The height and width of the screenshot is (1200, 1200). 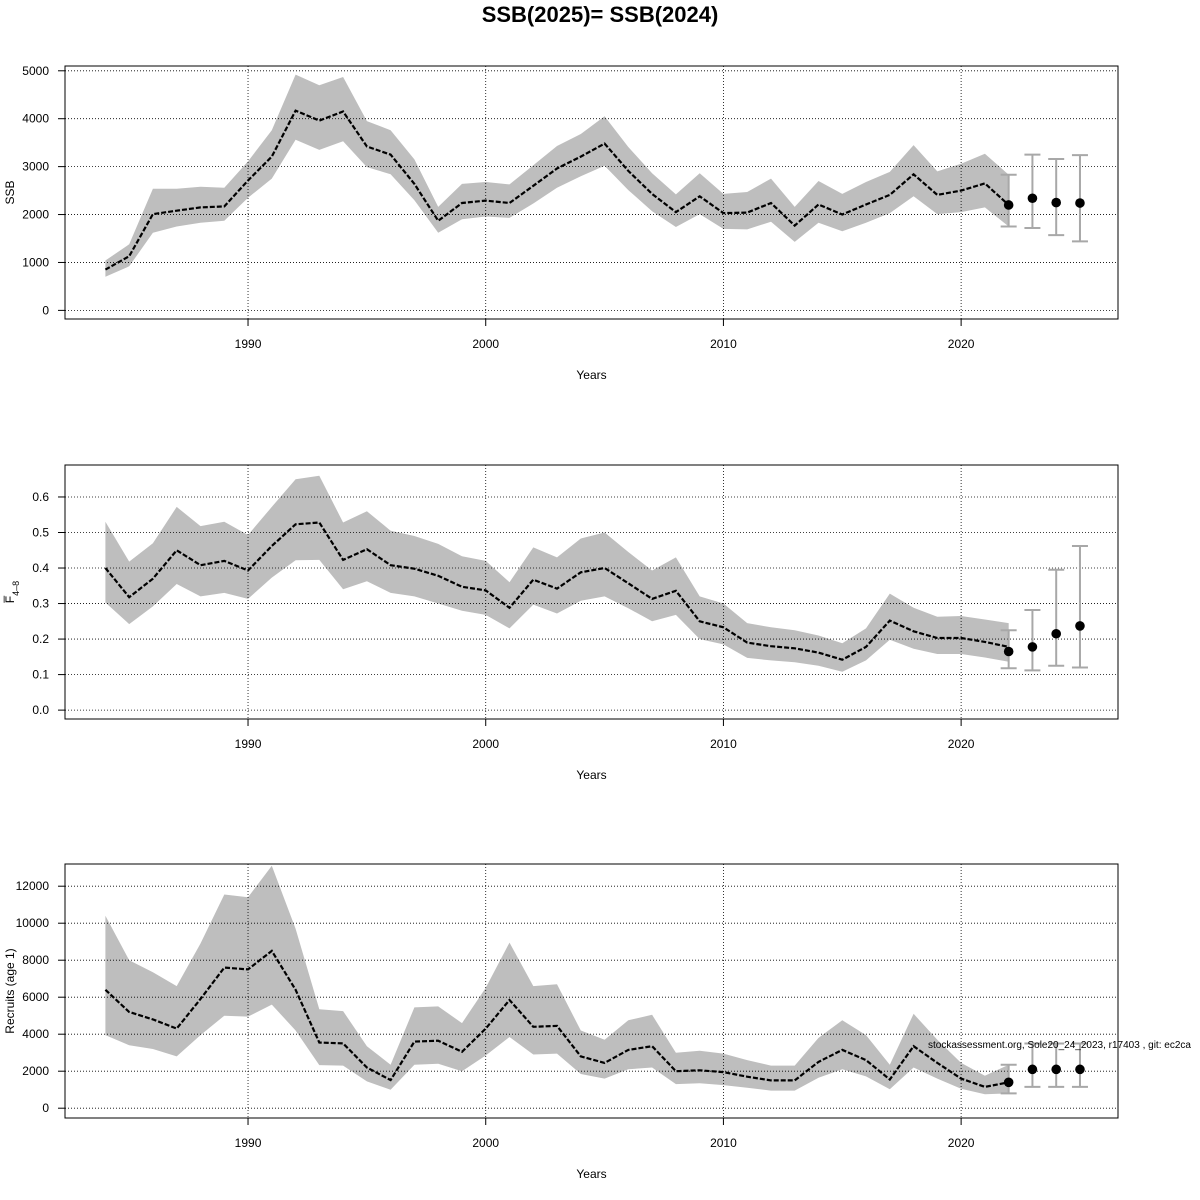 I want to click on y-tick-label: 0.6, so click(x=40, y=497).